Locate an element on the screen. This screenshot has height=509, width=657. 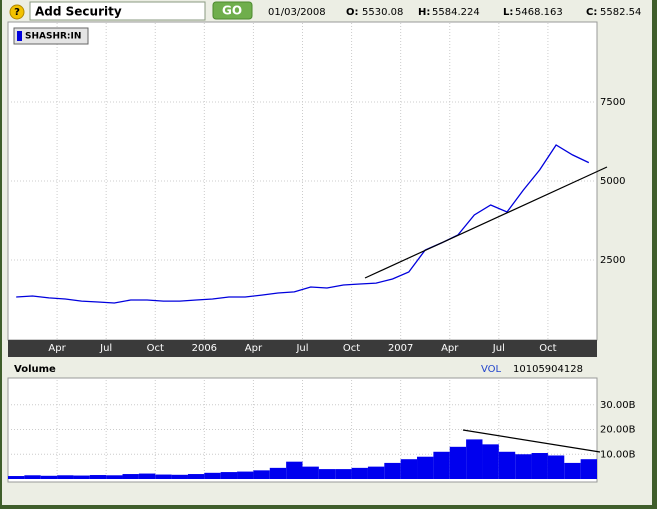
go-button is located at coordinates (232, 10).